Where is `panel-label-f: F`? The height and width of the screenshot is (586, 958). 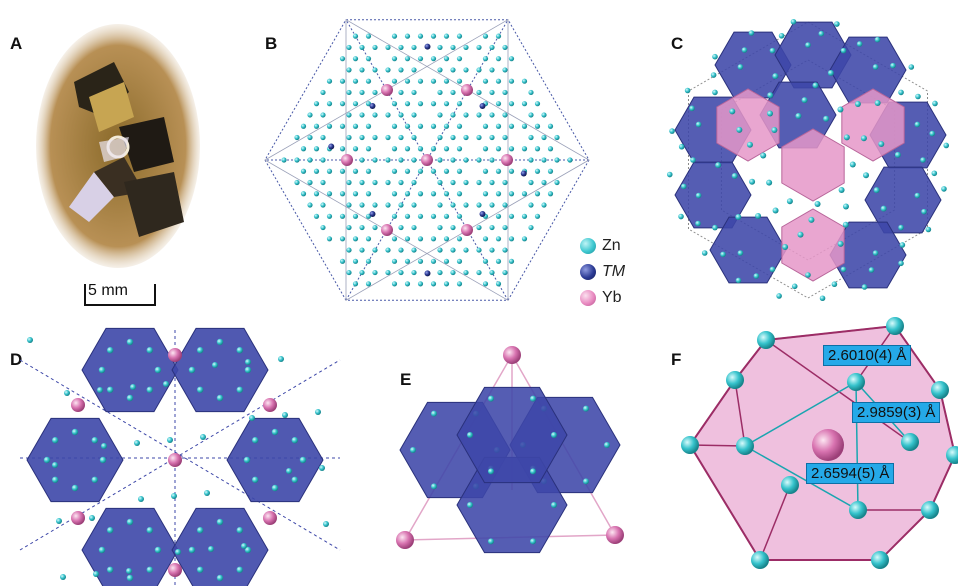
panel-label-f: F is located at coordinates (676, 359).